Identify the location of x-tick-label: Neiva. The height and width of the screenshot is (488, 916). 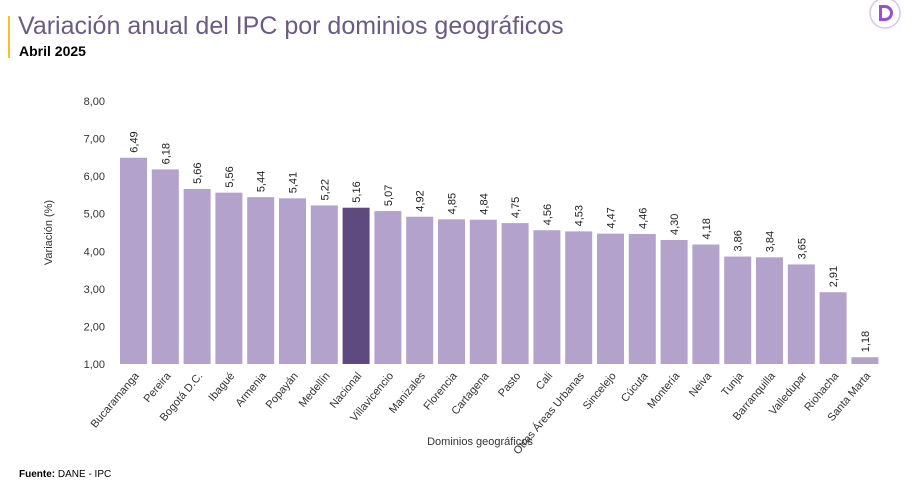
(701, 385).